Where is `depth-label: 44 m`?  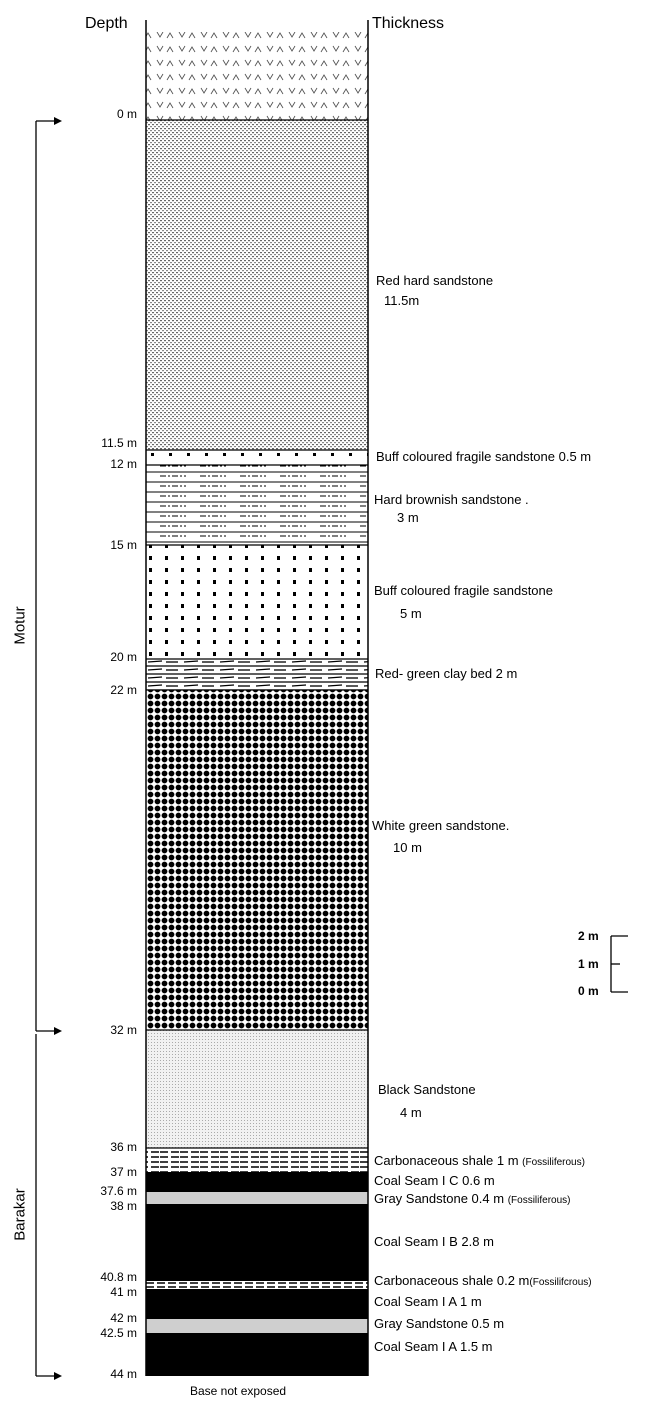
depth-label: 44 m is located at coordinates (123, 1374).